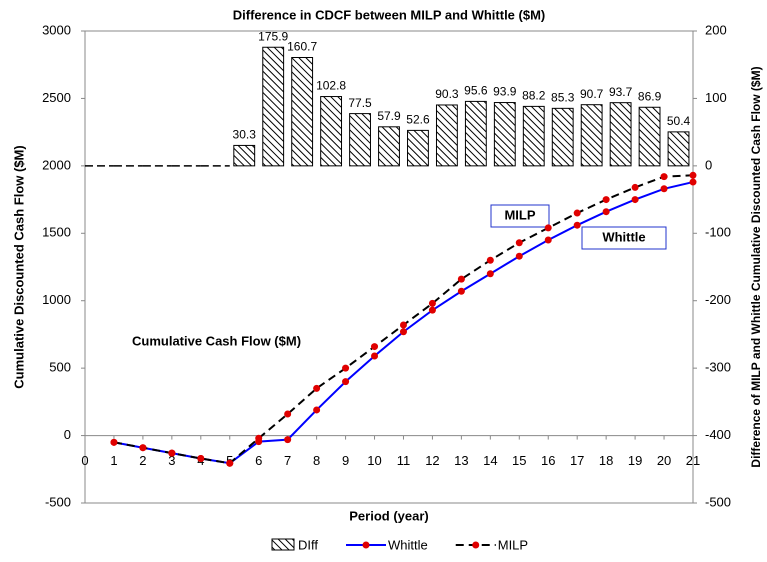  What do you see at coordinates (432, 460) in the screenshot?
I see `x-tick-label: 12` at bounding box center [432, 460].